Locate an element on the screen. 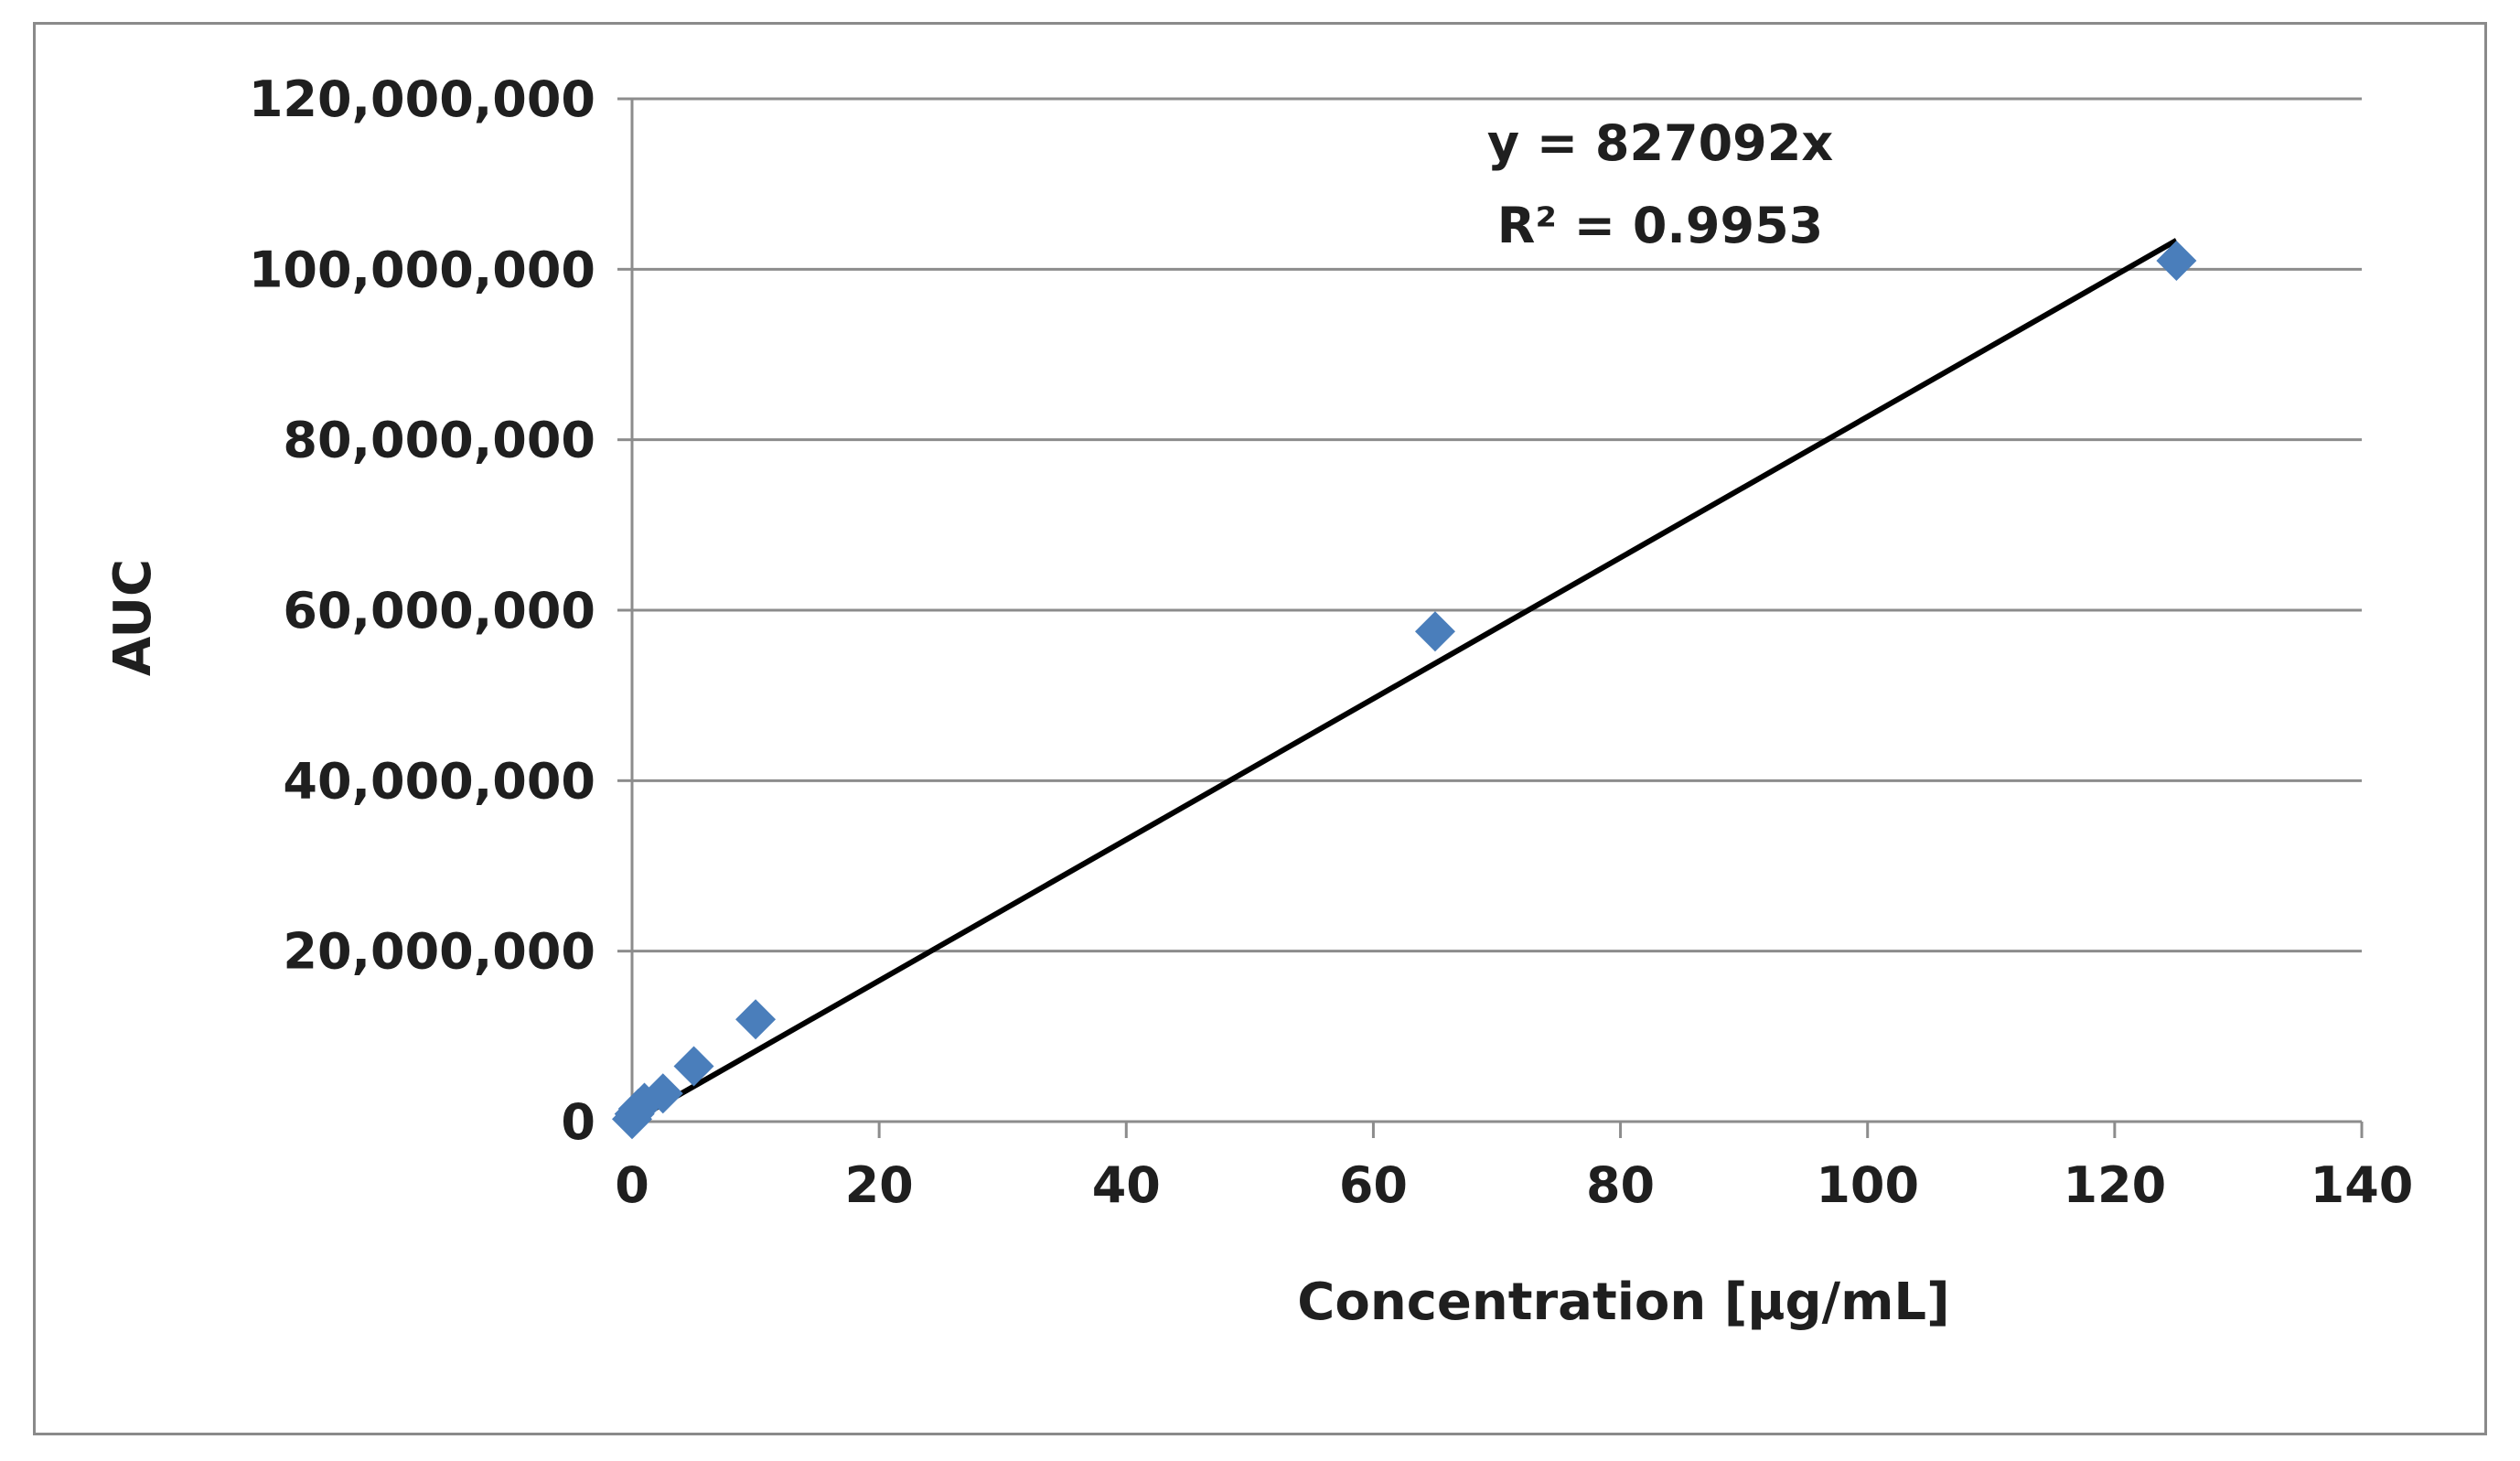 This screenshot has width=2520, height=1461. y-tick-label: 120,000,000 is located at coordinates (422, 99).